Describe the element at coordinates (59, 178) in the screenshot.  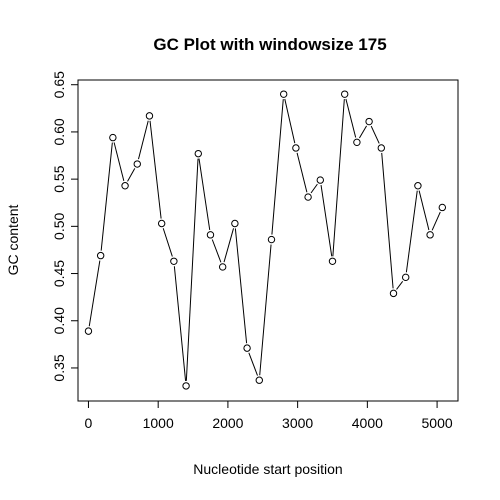
I see `y-tick-label: 0.55` at that location.